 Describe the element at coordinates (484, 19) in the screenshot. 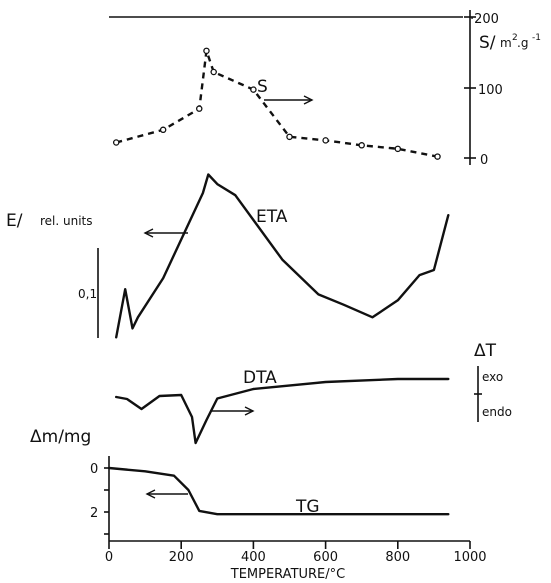

I see `s-tick-label-200: ·200` at that location.